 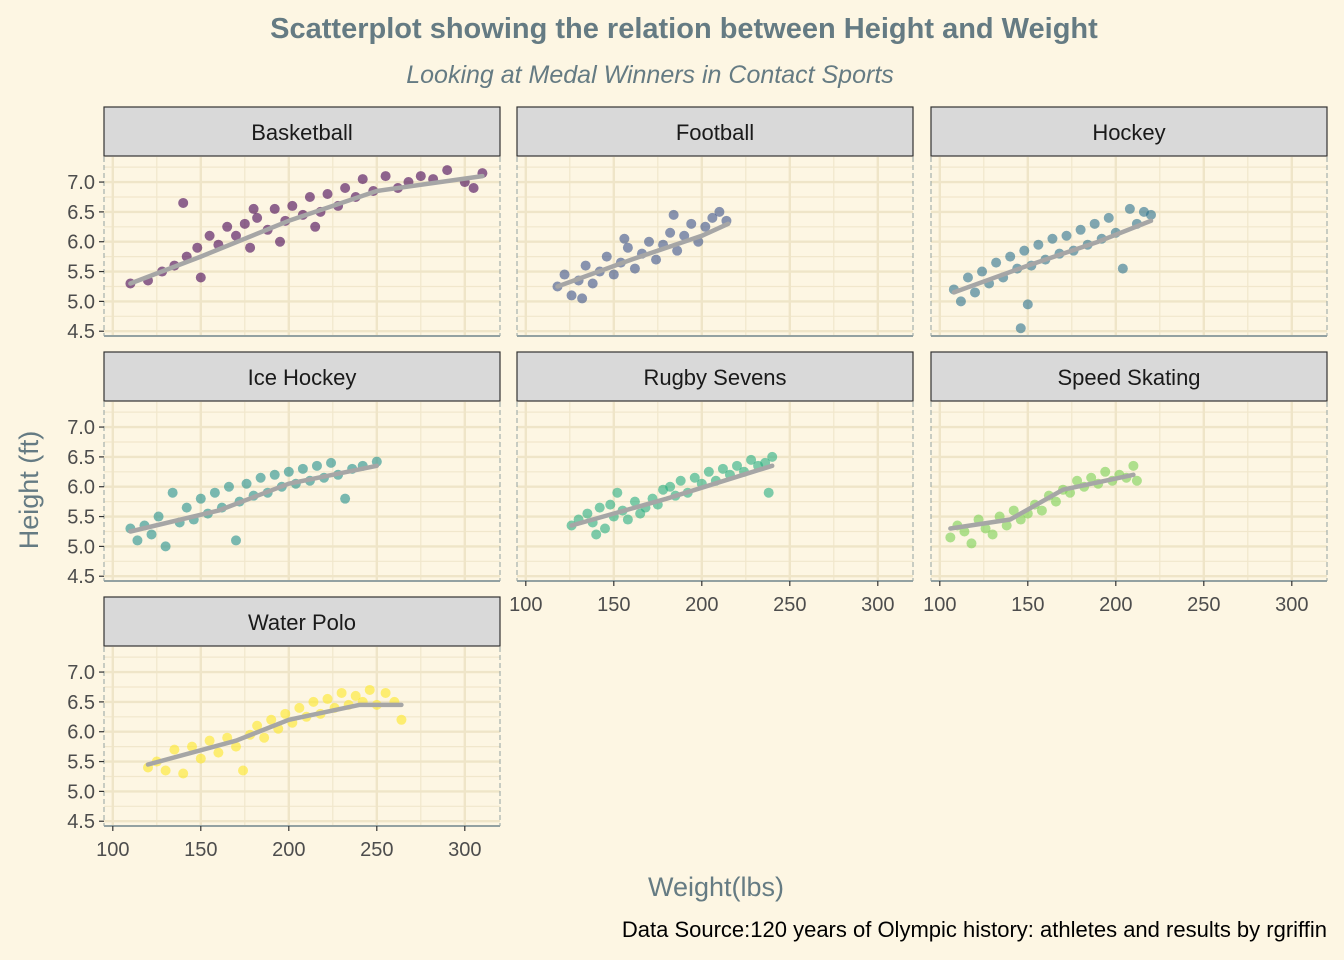 I want to click on y-tick-label: 4.5, so click(x=81, y=332).